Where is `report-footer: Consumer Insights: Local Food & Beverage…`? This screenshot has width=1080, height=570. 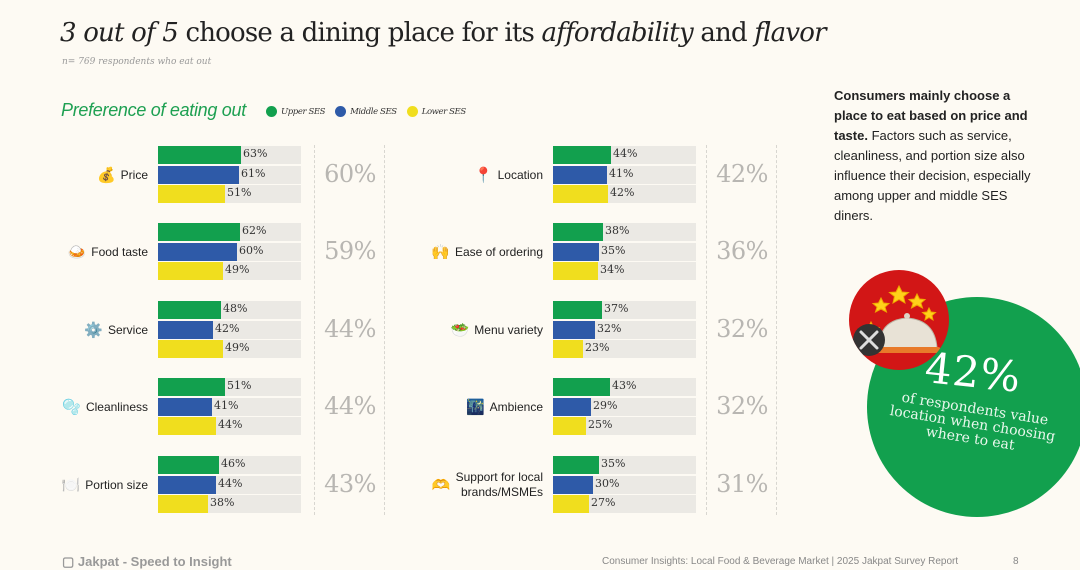 report-footer: Consumer Insights: Local Food & Beverage… is located at coordinates (780, 561).